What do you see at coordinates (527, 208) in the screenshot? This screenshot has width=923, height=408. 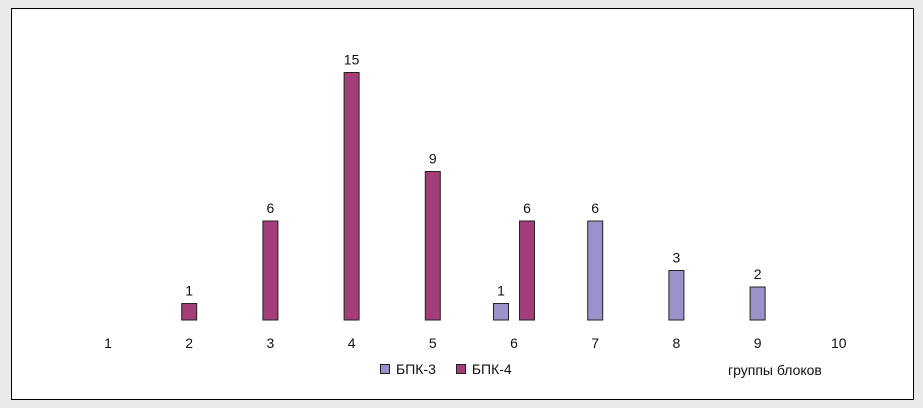 I see `data-label-series2-cat6: 6` at bounding box center [527, 208].